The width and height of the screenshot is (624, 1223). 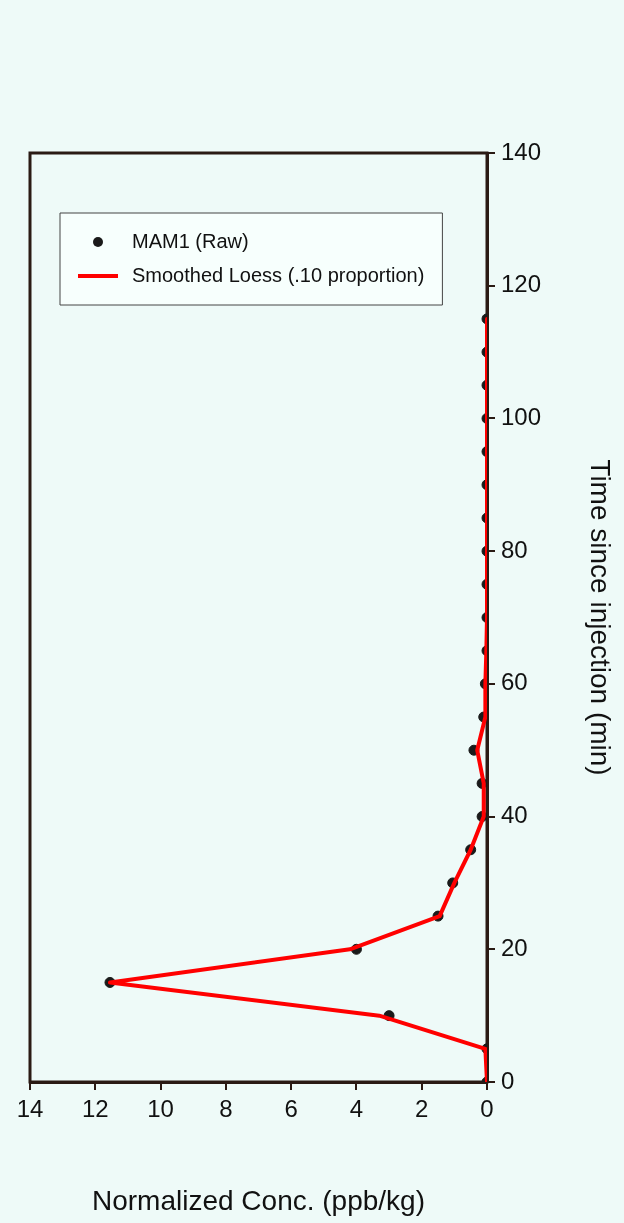 I want to click on y-tick-label: 100, so click(x=521, y=417).